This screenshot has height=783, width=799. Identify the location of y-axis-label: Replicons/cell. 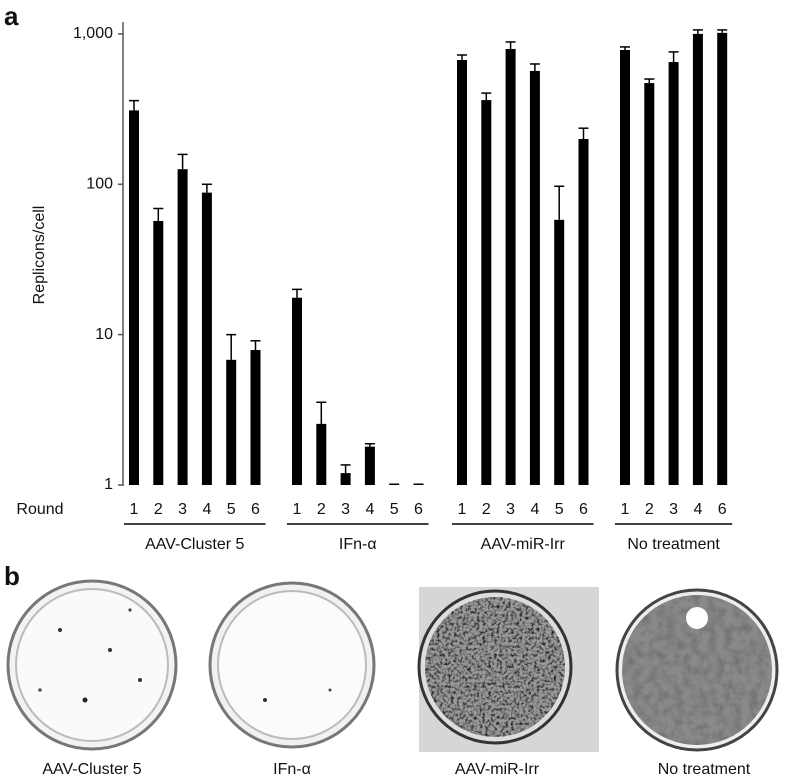
(39, 255).